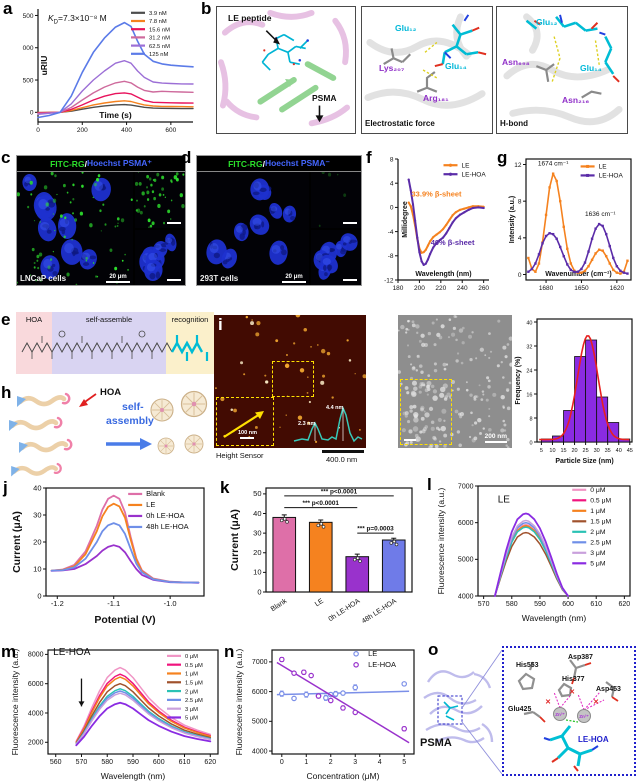  Describe the element at coordinates (133, 407) in the screenshot. I see `self-assembly-text-1: self-` at that location.